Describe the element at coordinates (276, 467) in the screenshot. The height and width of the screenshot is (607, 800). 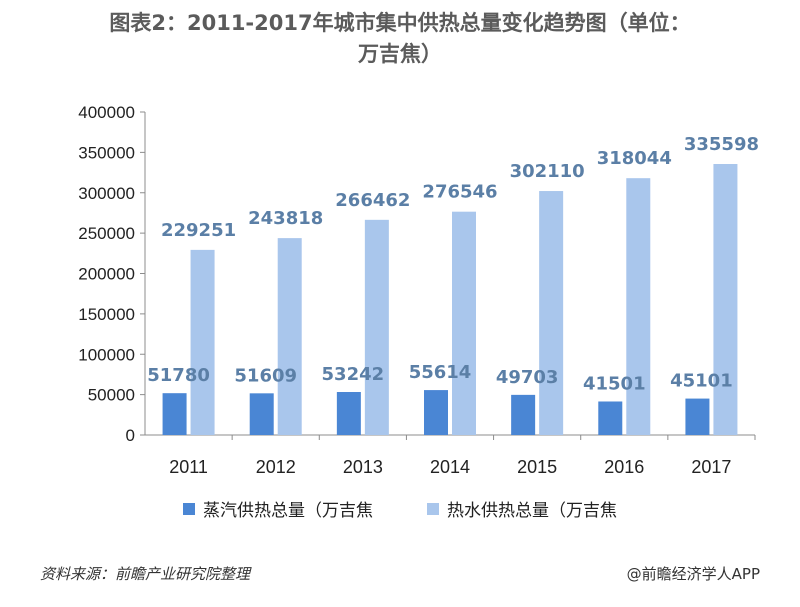
I see `x-tick-label: 2012` at that location.